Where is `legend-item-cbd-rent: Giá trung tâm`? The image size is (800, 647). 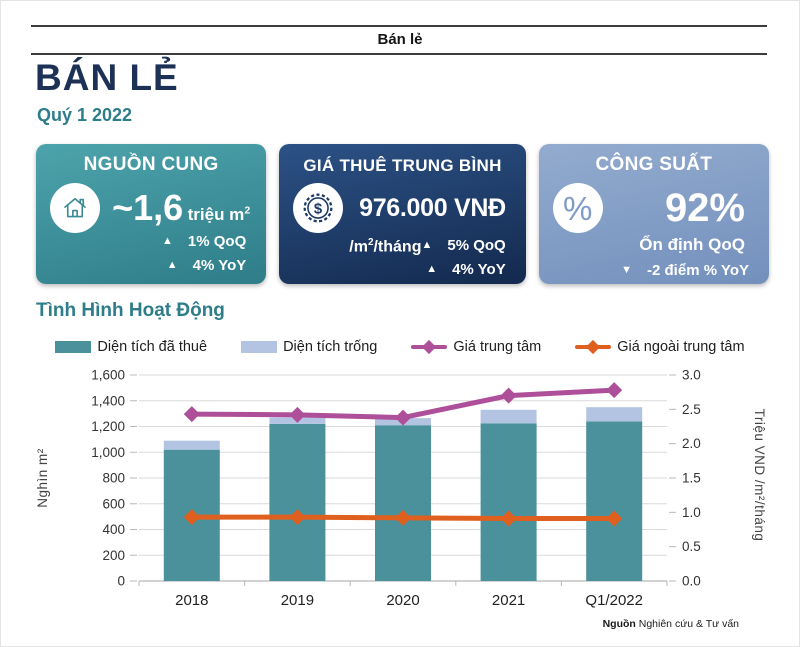 legend-item-cbd-rent: Giá trung tâm is located at coordinates (476, 347).